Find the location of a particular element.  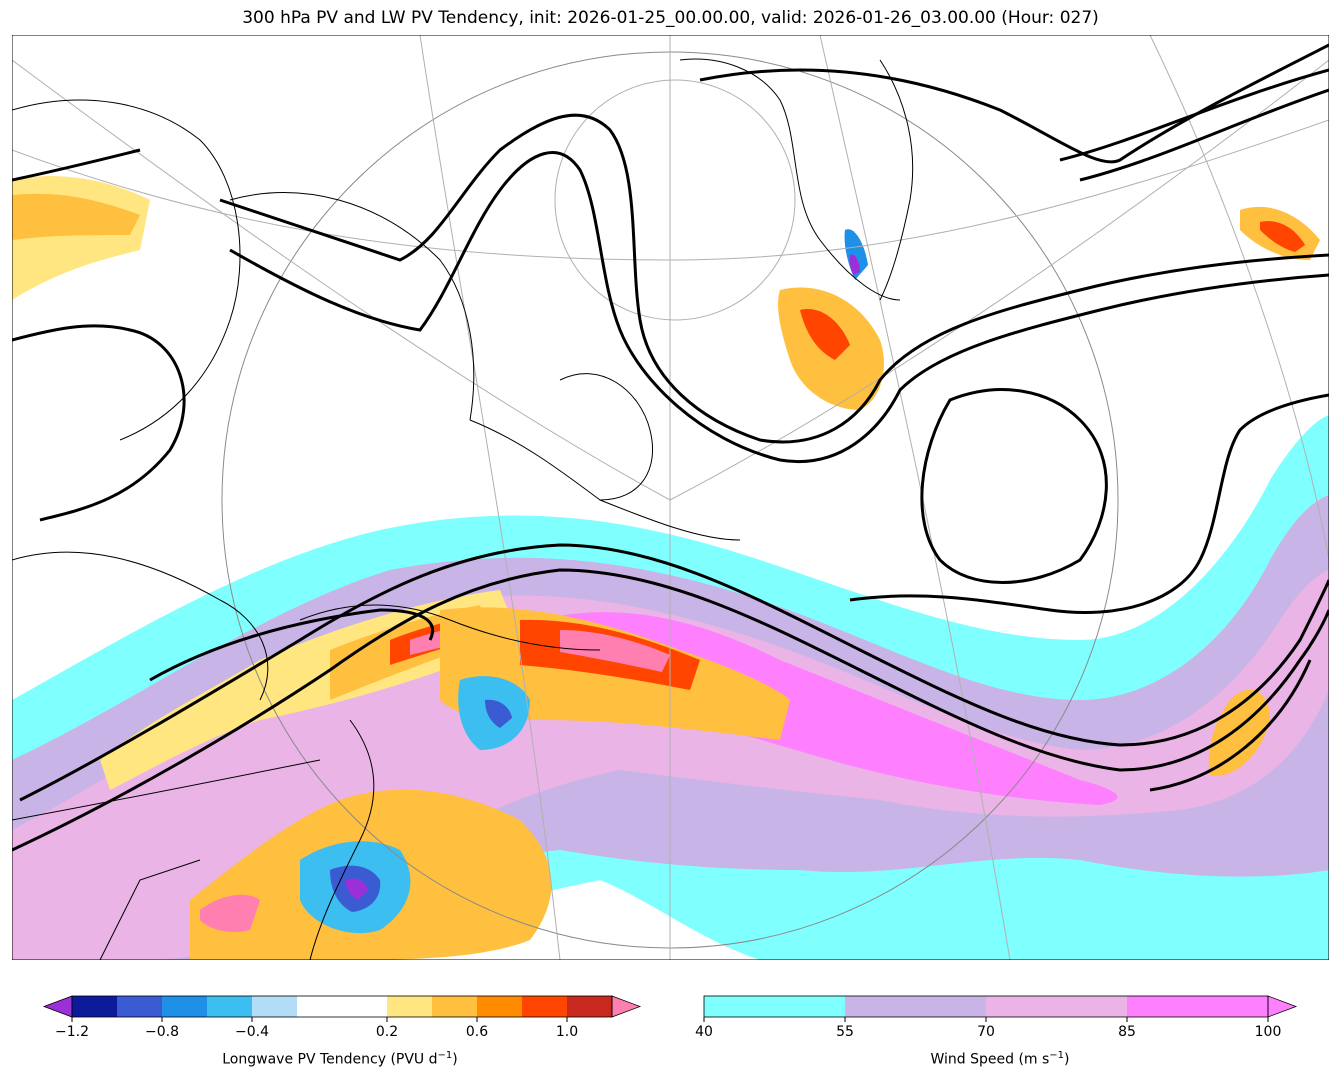

colorbar-pv-under-arrow is located at coordinates (57, 1006).